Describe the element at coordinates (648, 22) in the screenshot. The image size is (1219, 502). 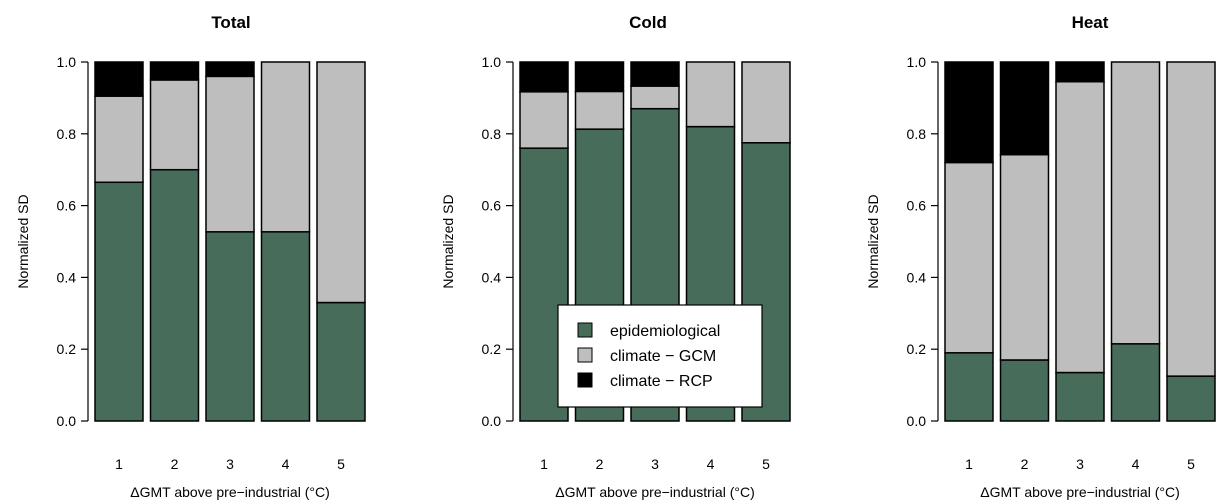
I see `panel-title: Cold` at that location.